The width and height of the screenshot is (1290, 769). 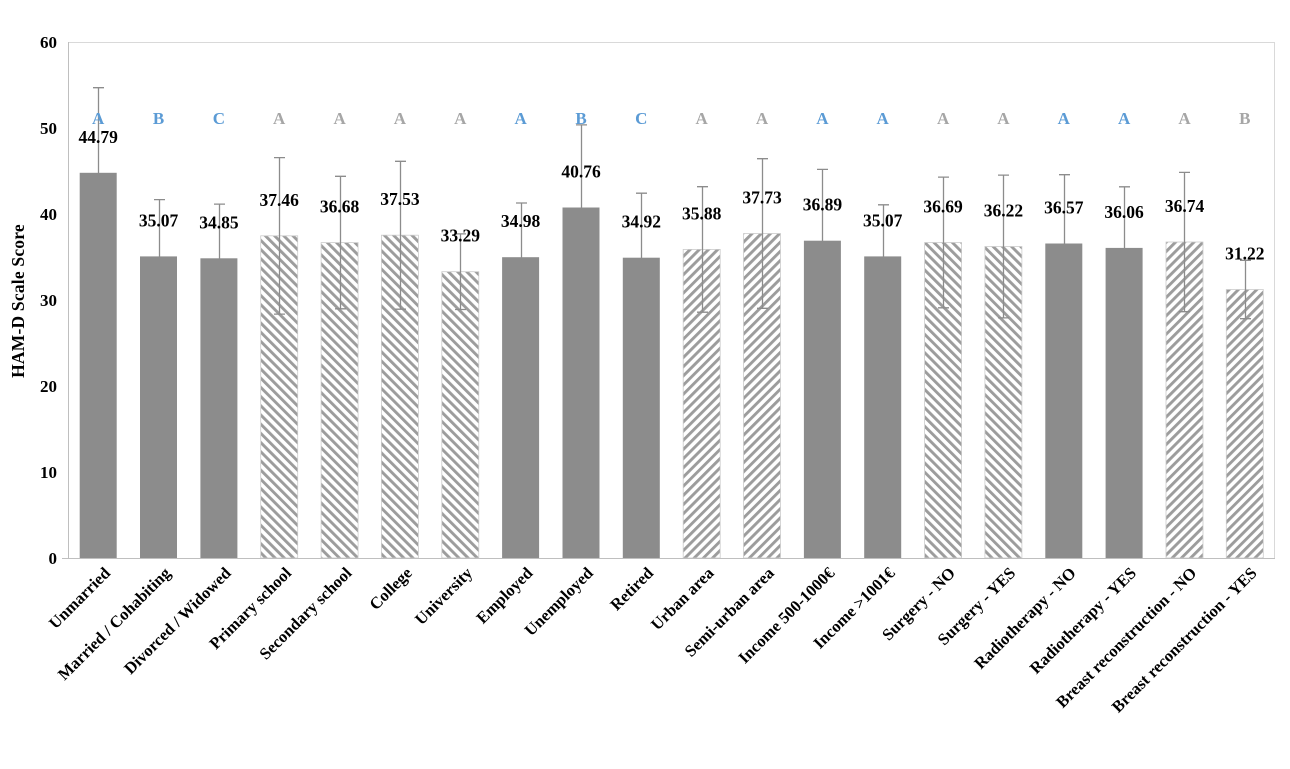 What do you see at coordinates (48, 300) in the screenshot?
I see `y-tick-label-30: 30` at bounding box center [48, 300].